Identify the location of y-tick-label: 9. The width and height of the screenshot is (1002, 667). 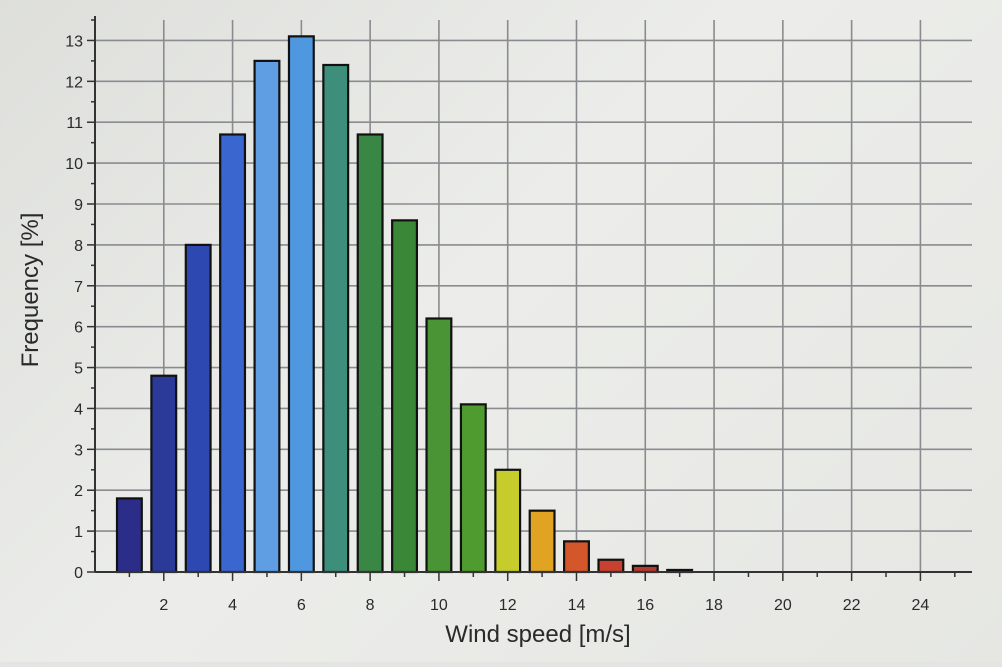
(78, 205).